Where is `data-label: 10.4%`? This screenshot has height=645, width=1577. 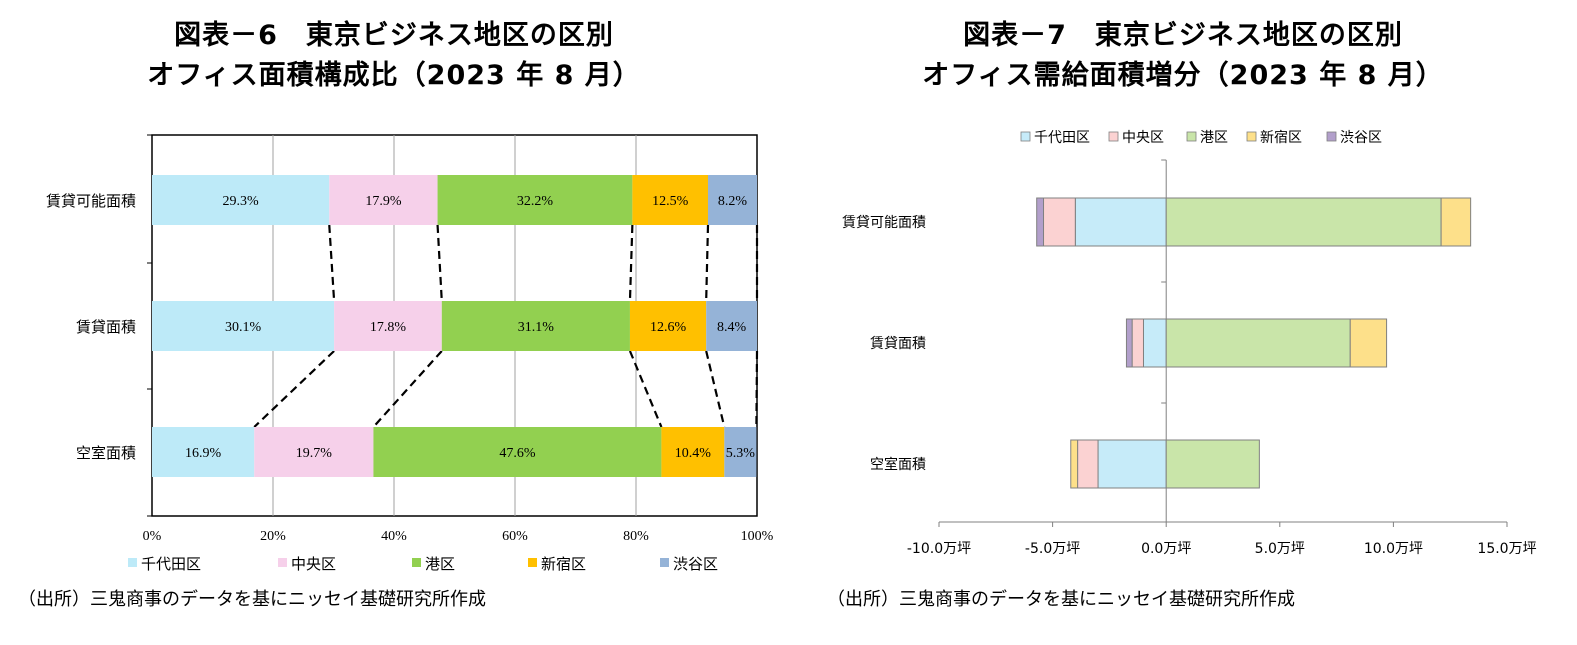 data-label: 10.4% is located at coordinates (693, 453).